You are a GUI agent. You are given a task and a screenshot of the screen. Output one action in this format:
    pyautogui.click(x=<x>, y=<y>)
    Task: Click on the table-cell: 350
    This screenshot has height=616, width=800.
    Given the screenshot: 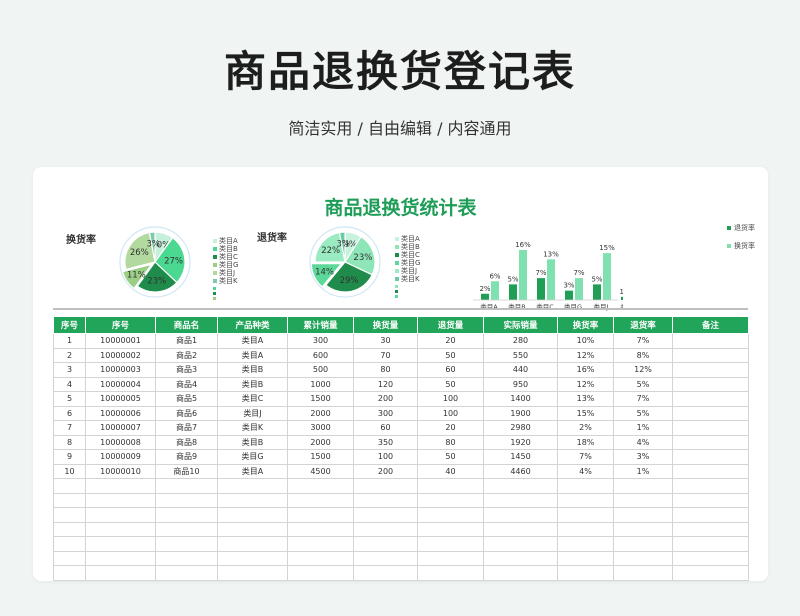 What is the action you would take?
    pyautogui.click(x=385, y=442)
    